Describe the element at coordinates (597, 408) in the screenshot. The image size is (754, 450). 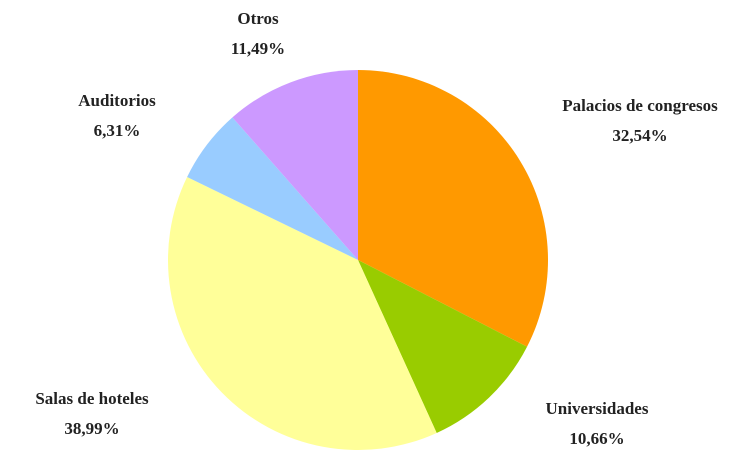
I see `slice-label: Universidades` at that location.